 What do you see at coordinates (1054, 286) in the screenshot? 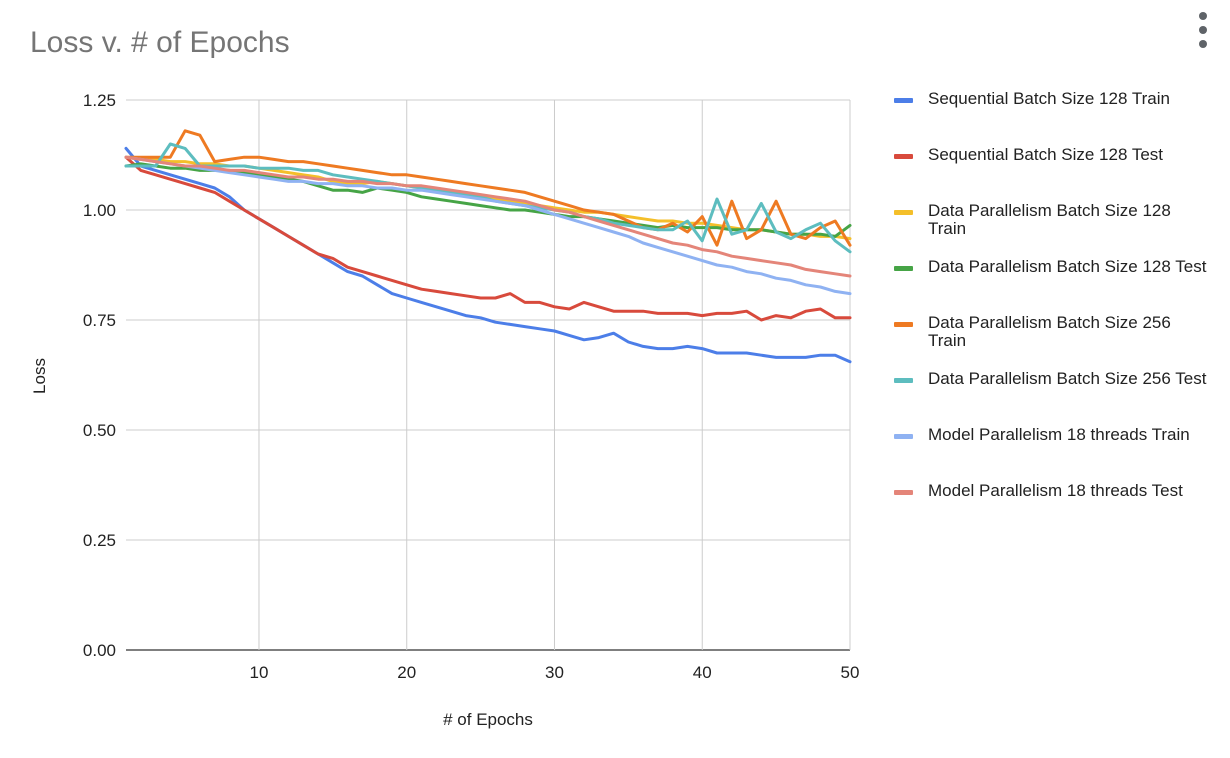
I see `legend-item: Data Parallelism Batch Size 128 Test` at bounding box center [1054, 286].